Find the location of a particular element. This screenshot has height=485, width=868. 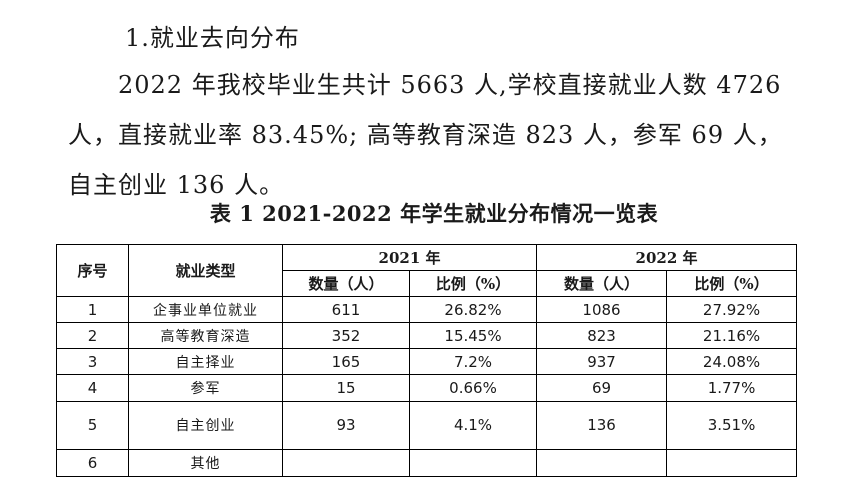

cell-no: 1 is located at coordinates (92, 309).